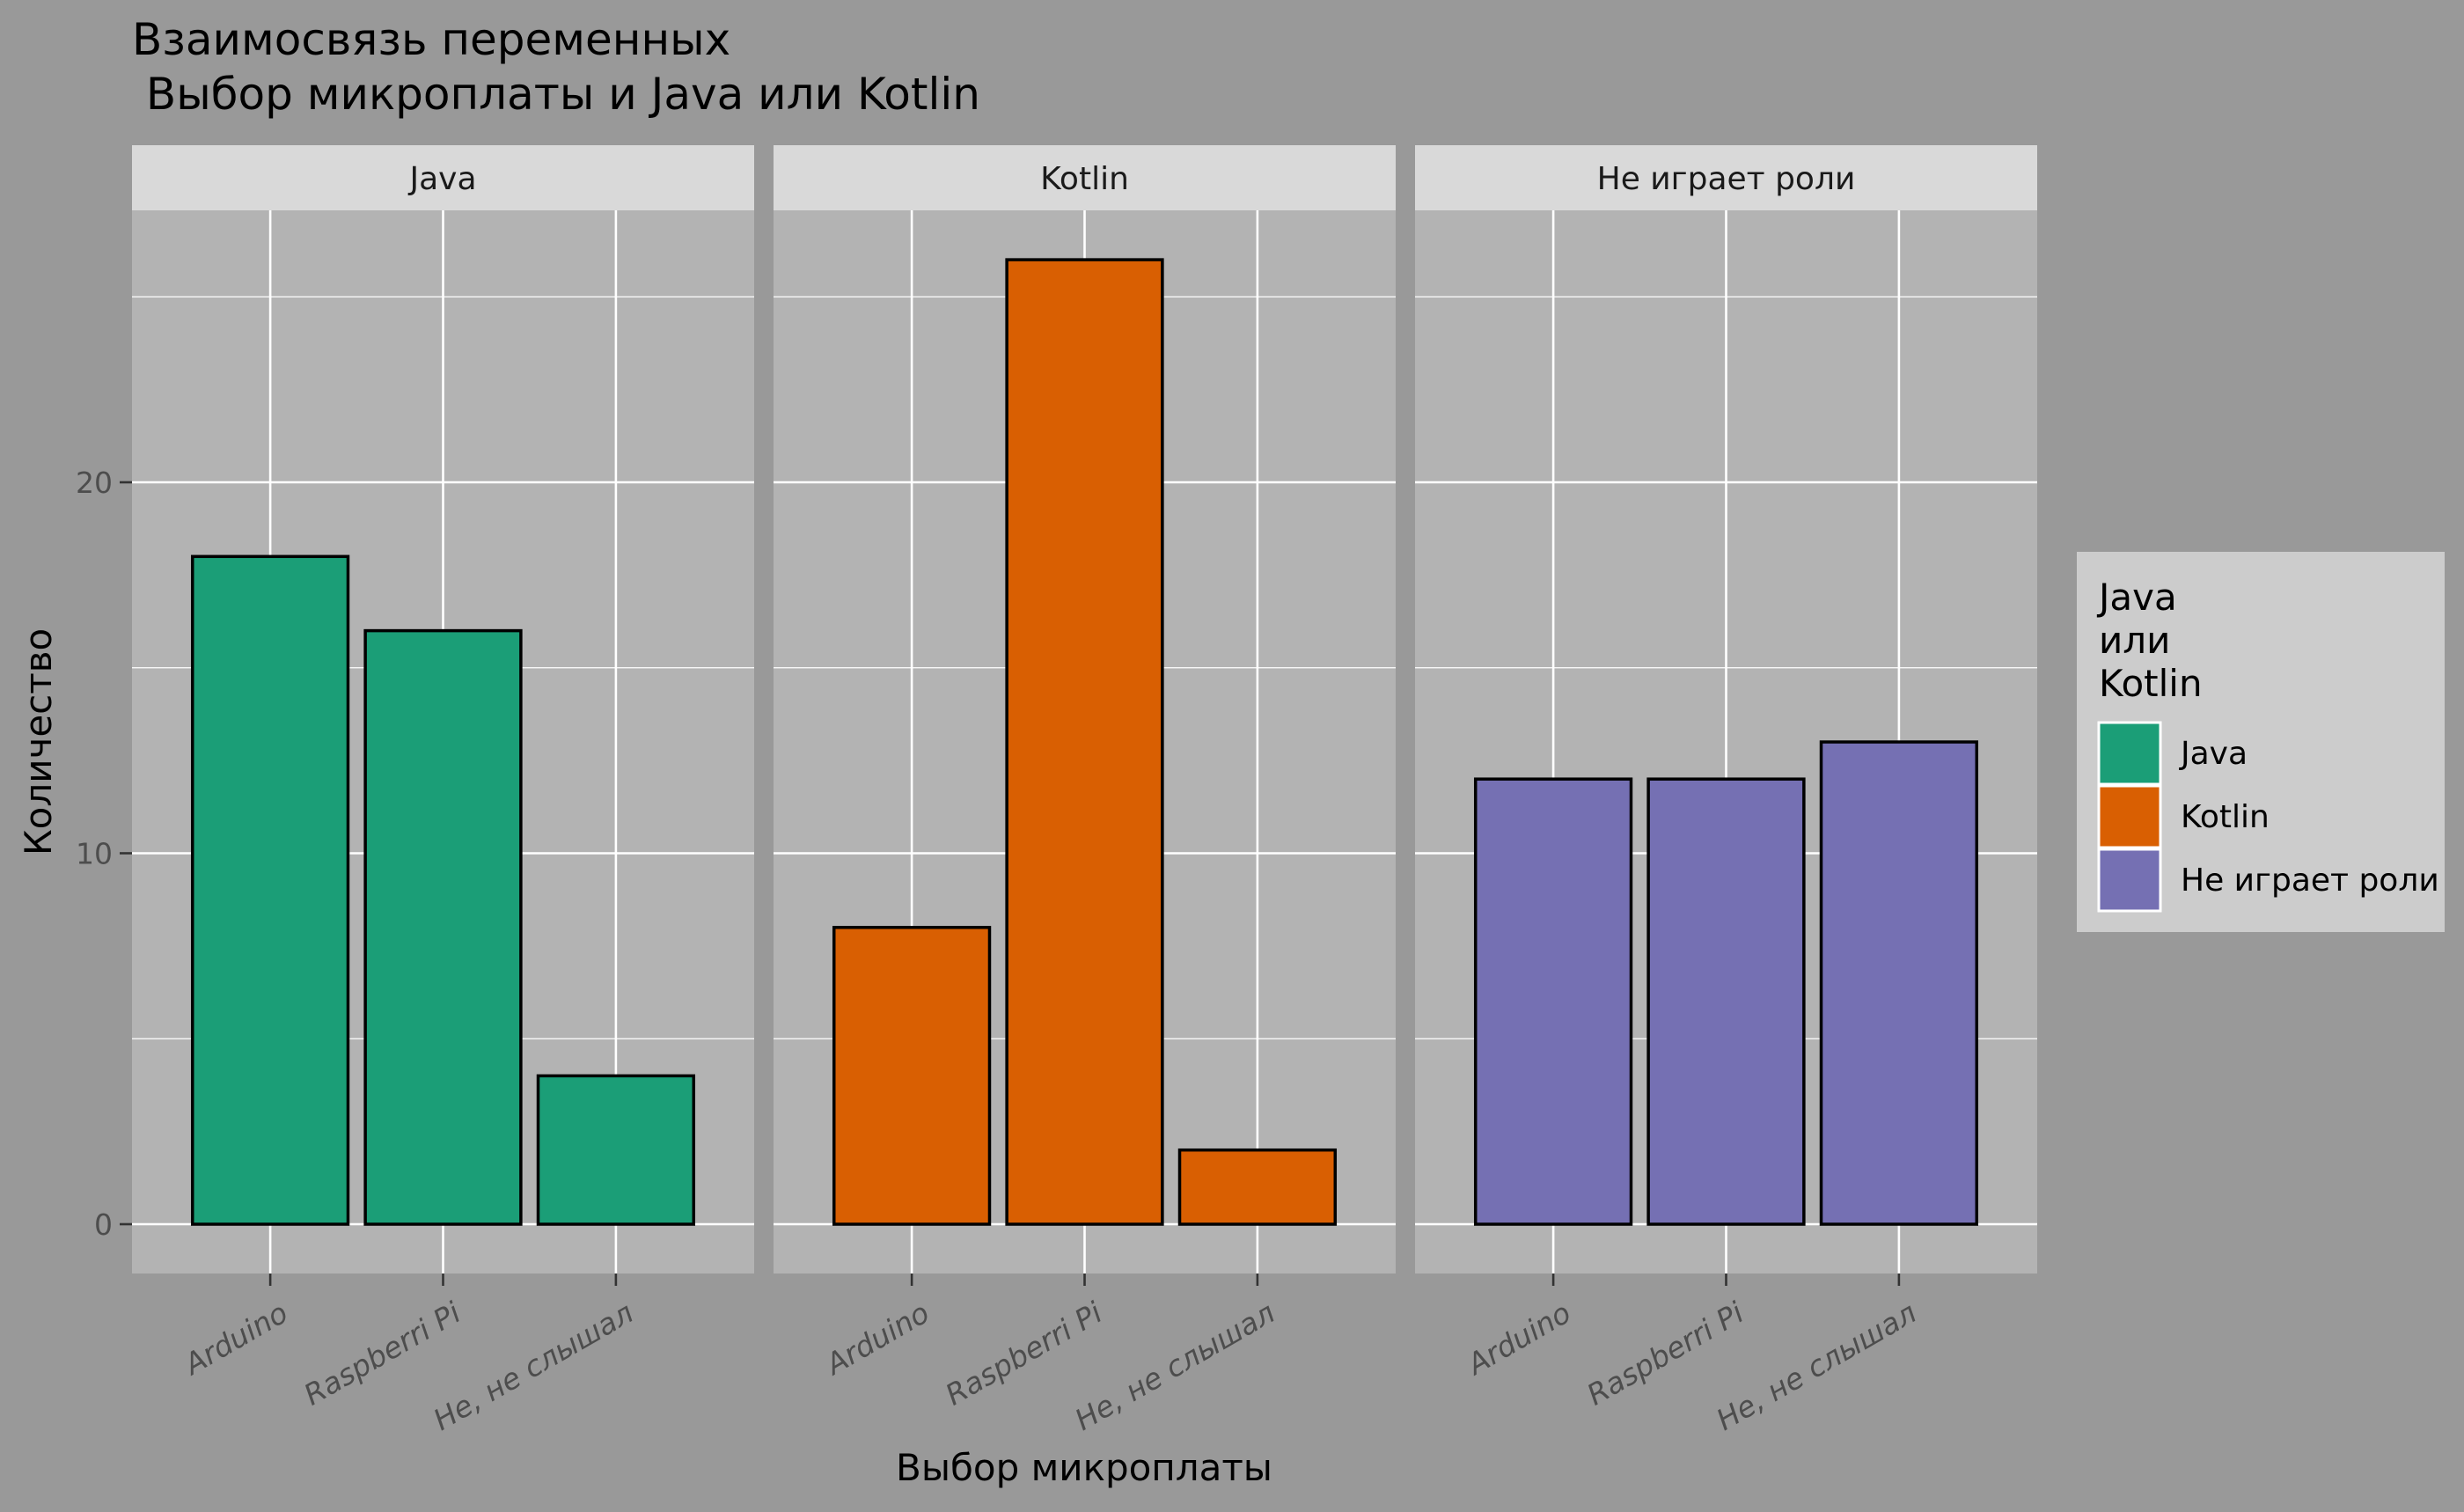  Describe the element at coordinates (2151, 684) in the screenshot. I see `legend-title-line: Kotlin` at that location.